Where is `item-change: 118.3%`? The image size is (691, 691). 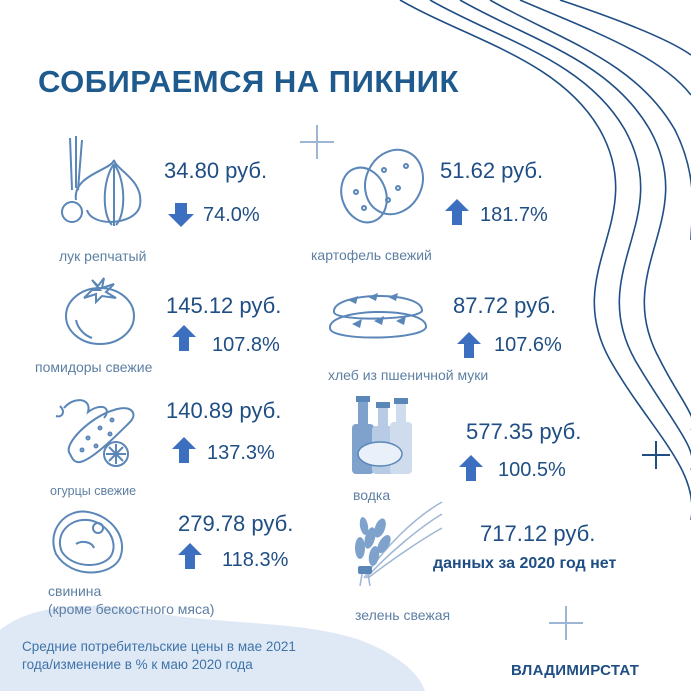
item-change: 118.3% is located at coordinates (255, 560).